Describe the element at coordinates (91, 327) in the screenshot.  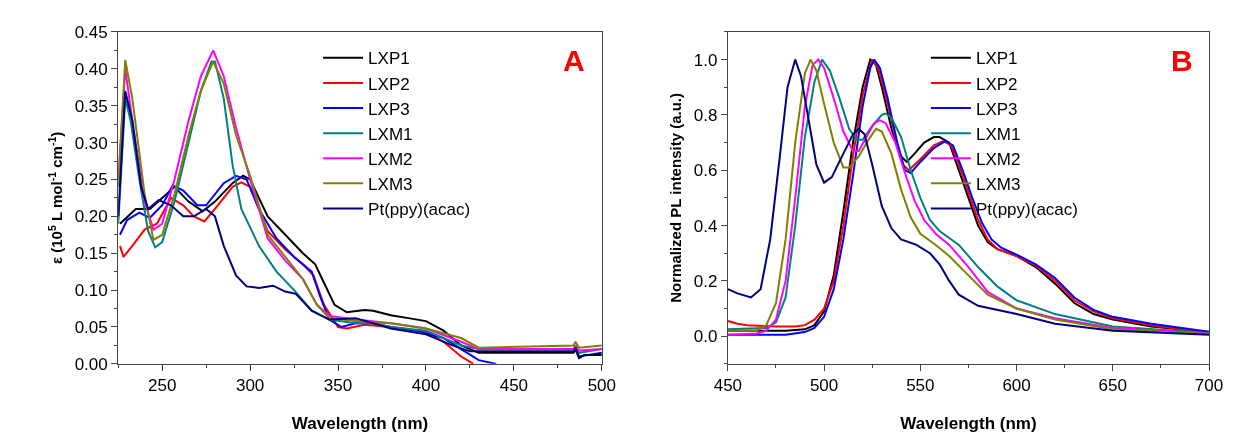
I see `y-tick-label: 0.05` at that location.